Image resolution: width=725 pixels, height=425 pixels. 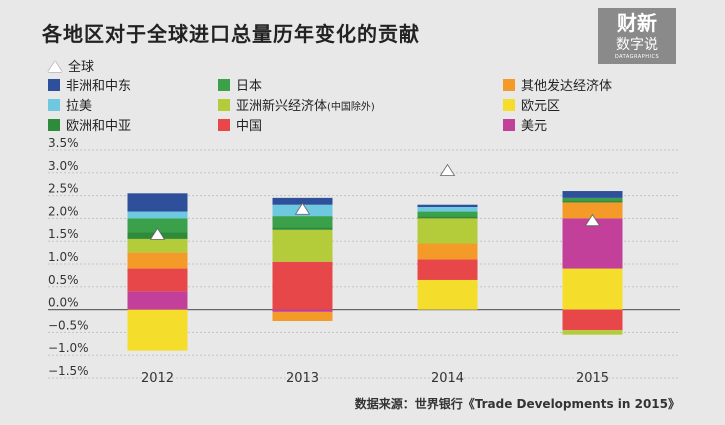 What do you see at coordinates (63, 189) in the screenshot?
I see `y-tick-label: 2.5%` at bounding box center [63, 189].